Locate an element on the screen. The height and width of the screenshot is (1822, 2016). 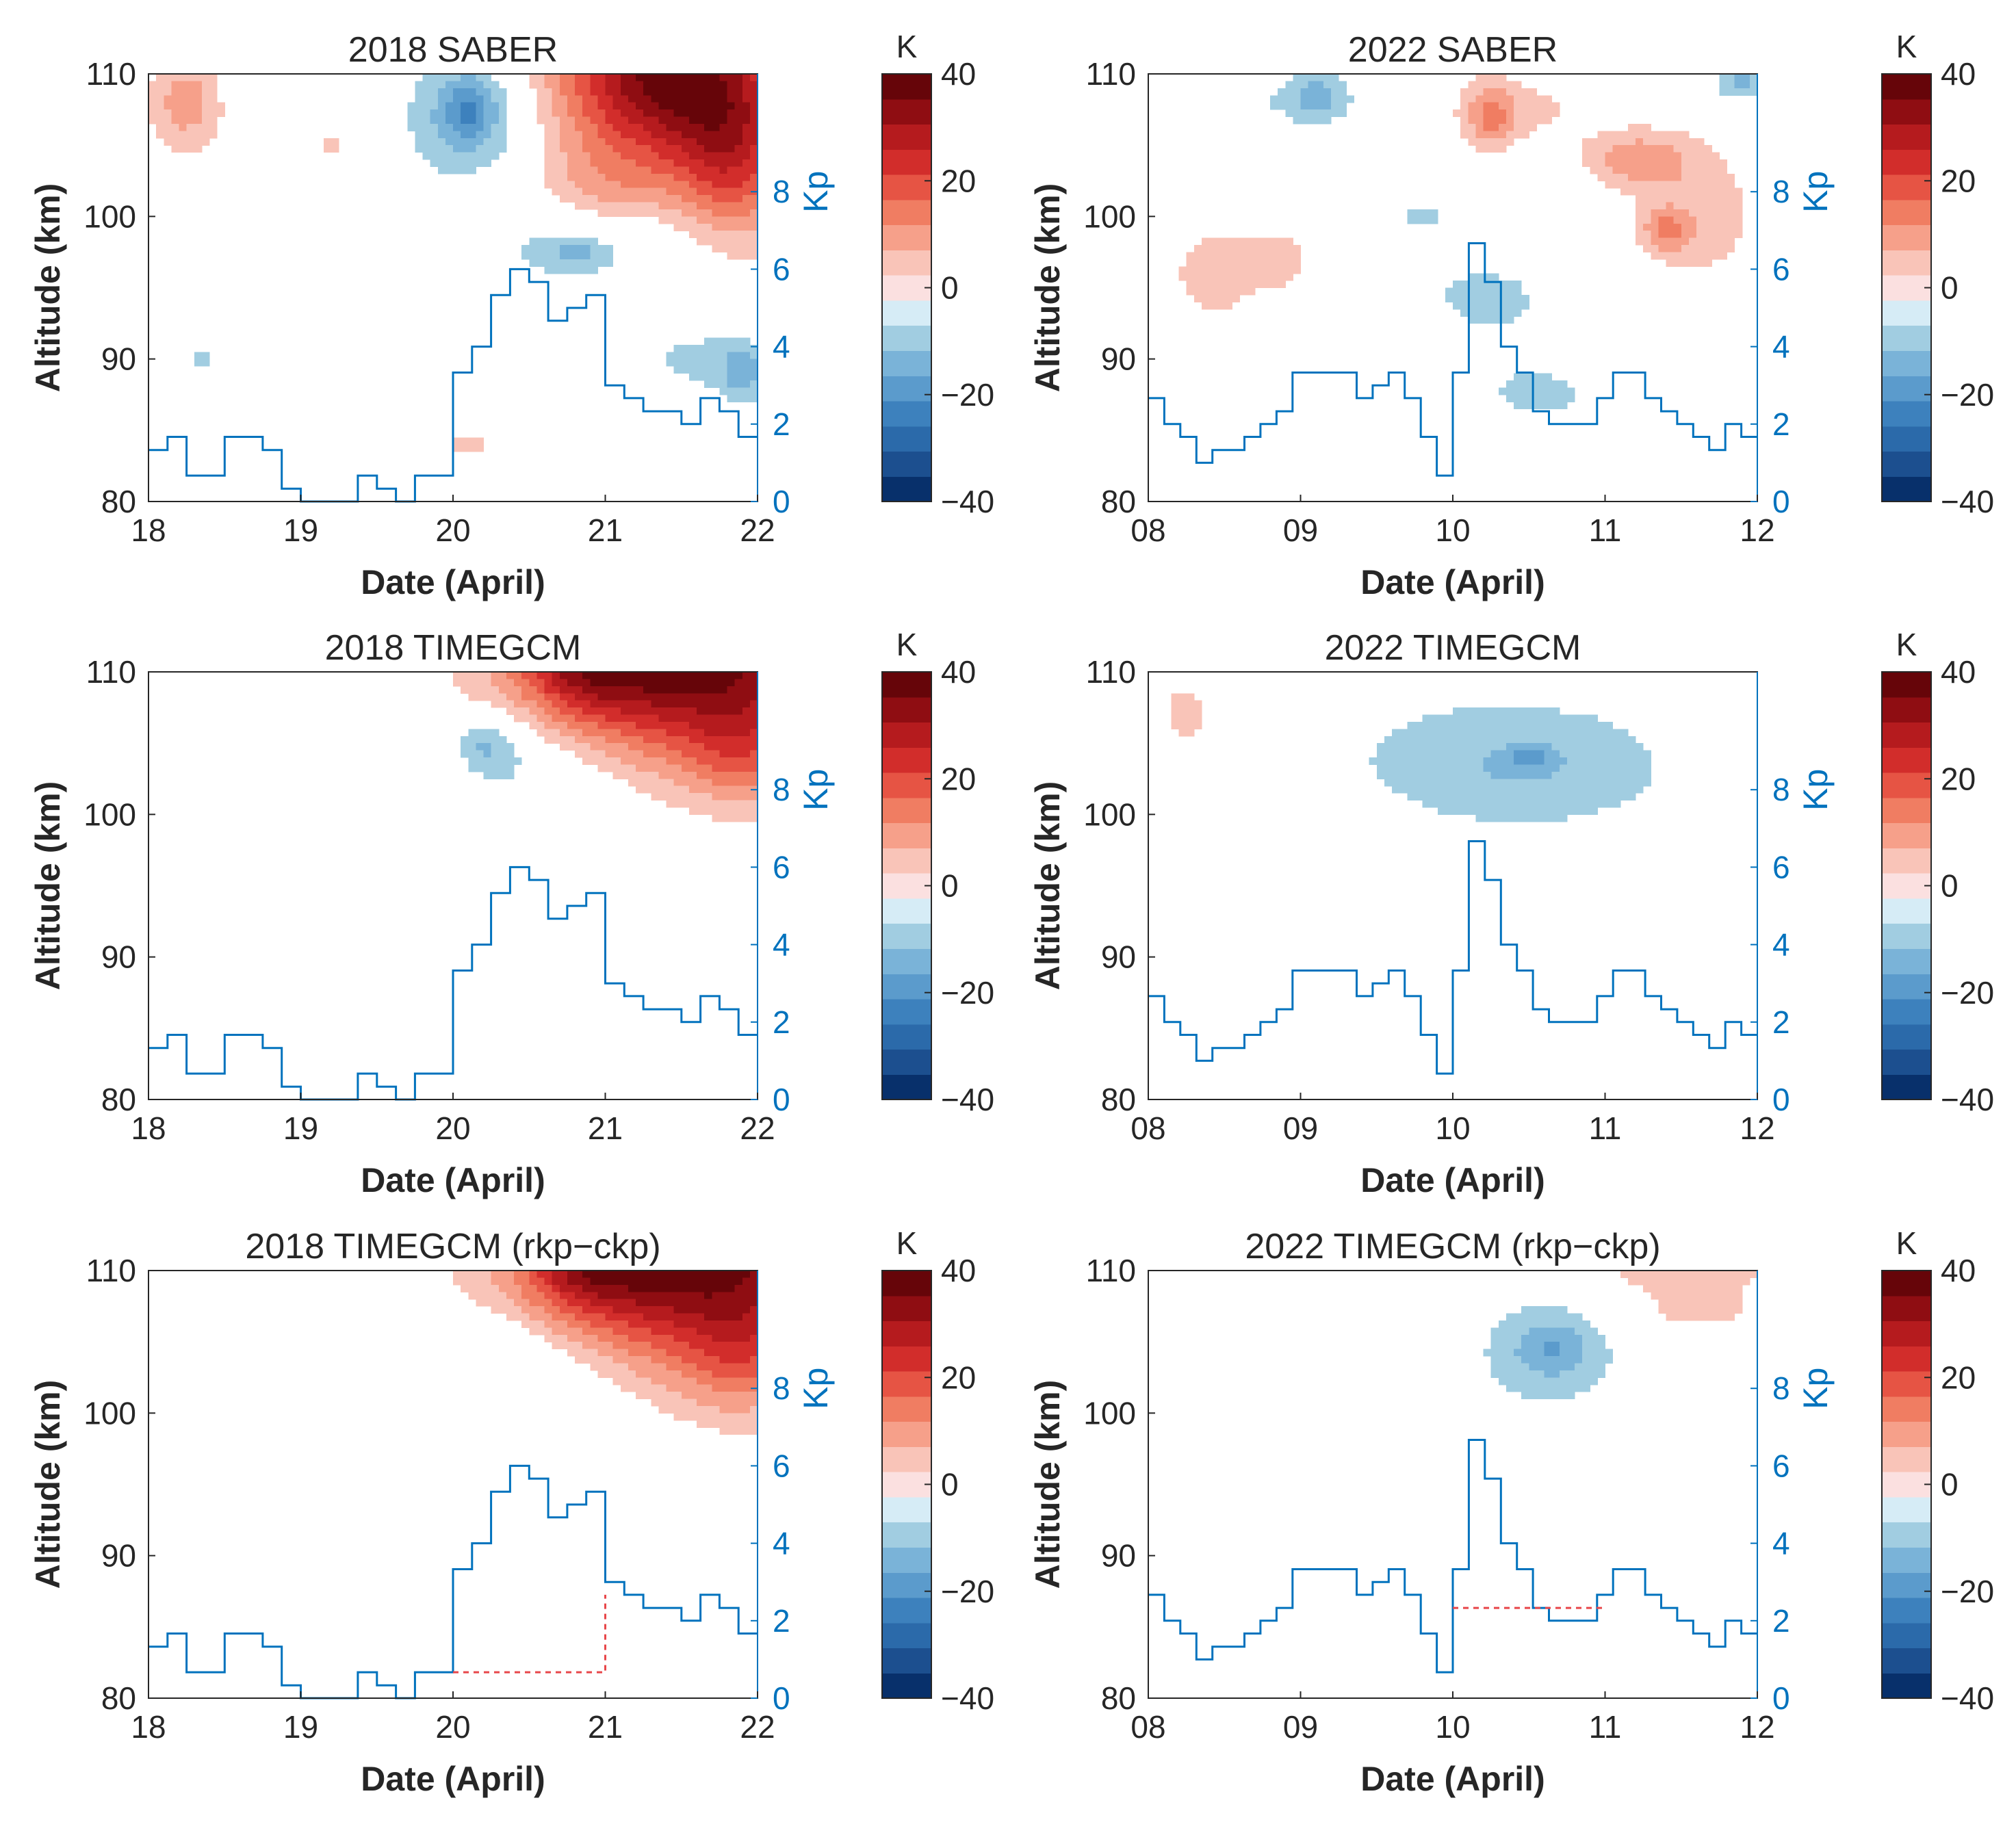
x-tick-label: 21 is located at coordinates (605, 1128).